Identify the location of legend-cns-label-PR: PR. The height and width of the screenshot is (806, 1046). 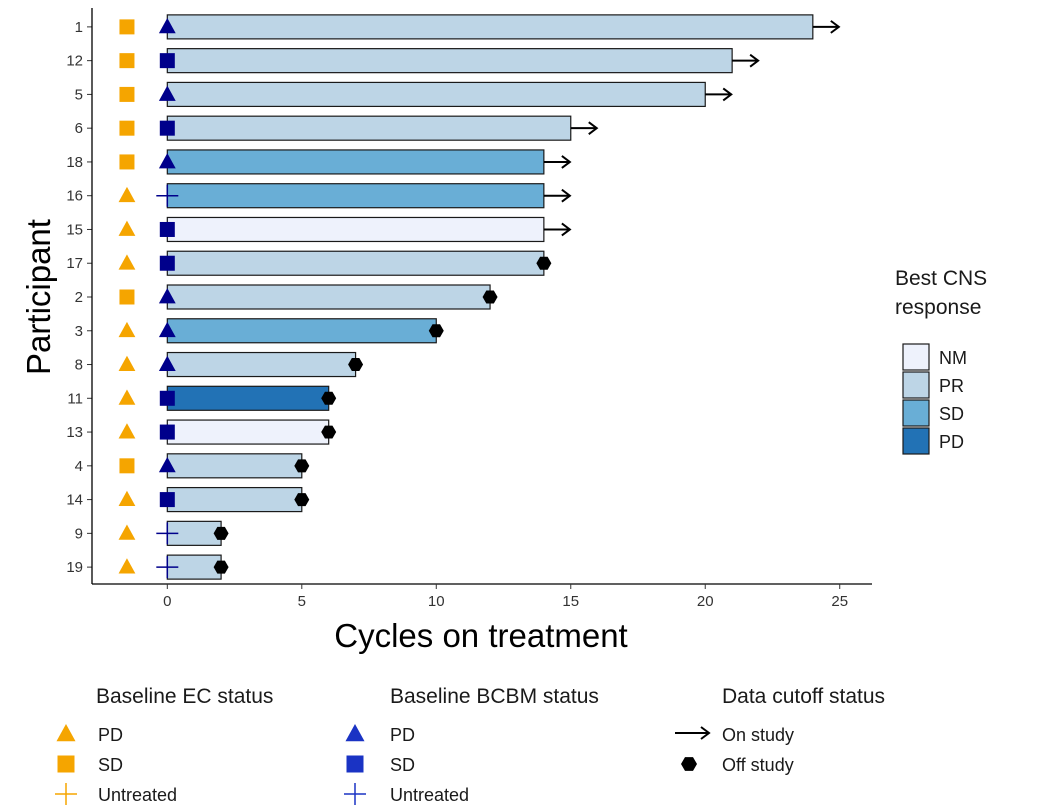
(951, 386).